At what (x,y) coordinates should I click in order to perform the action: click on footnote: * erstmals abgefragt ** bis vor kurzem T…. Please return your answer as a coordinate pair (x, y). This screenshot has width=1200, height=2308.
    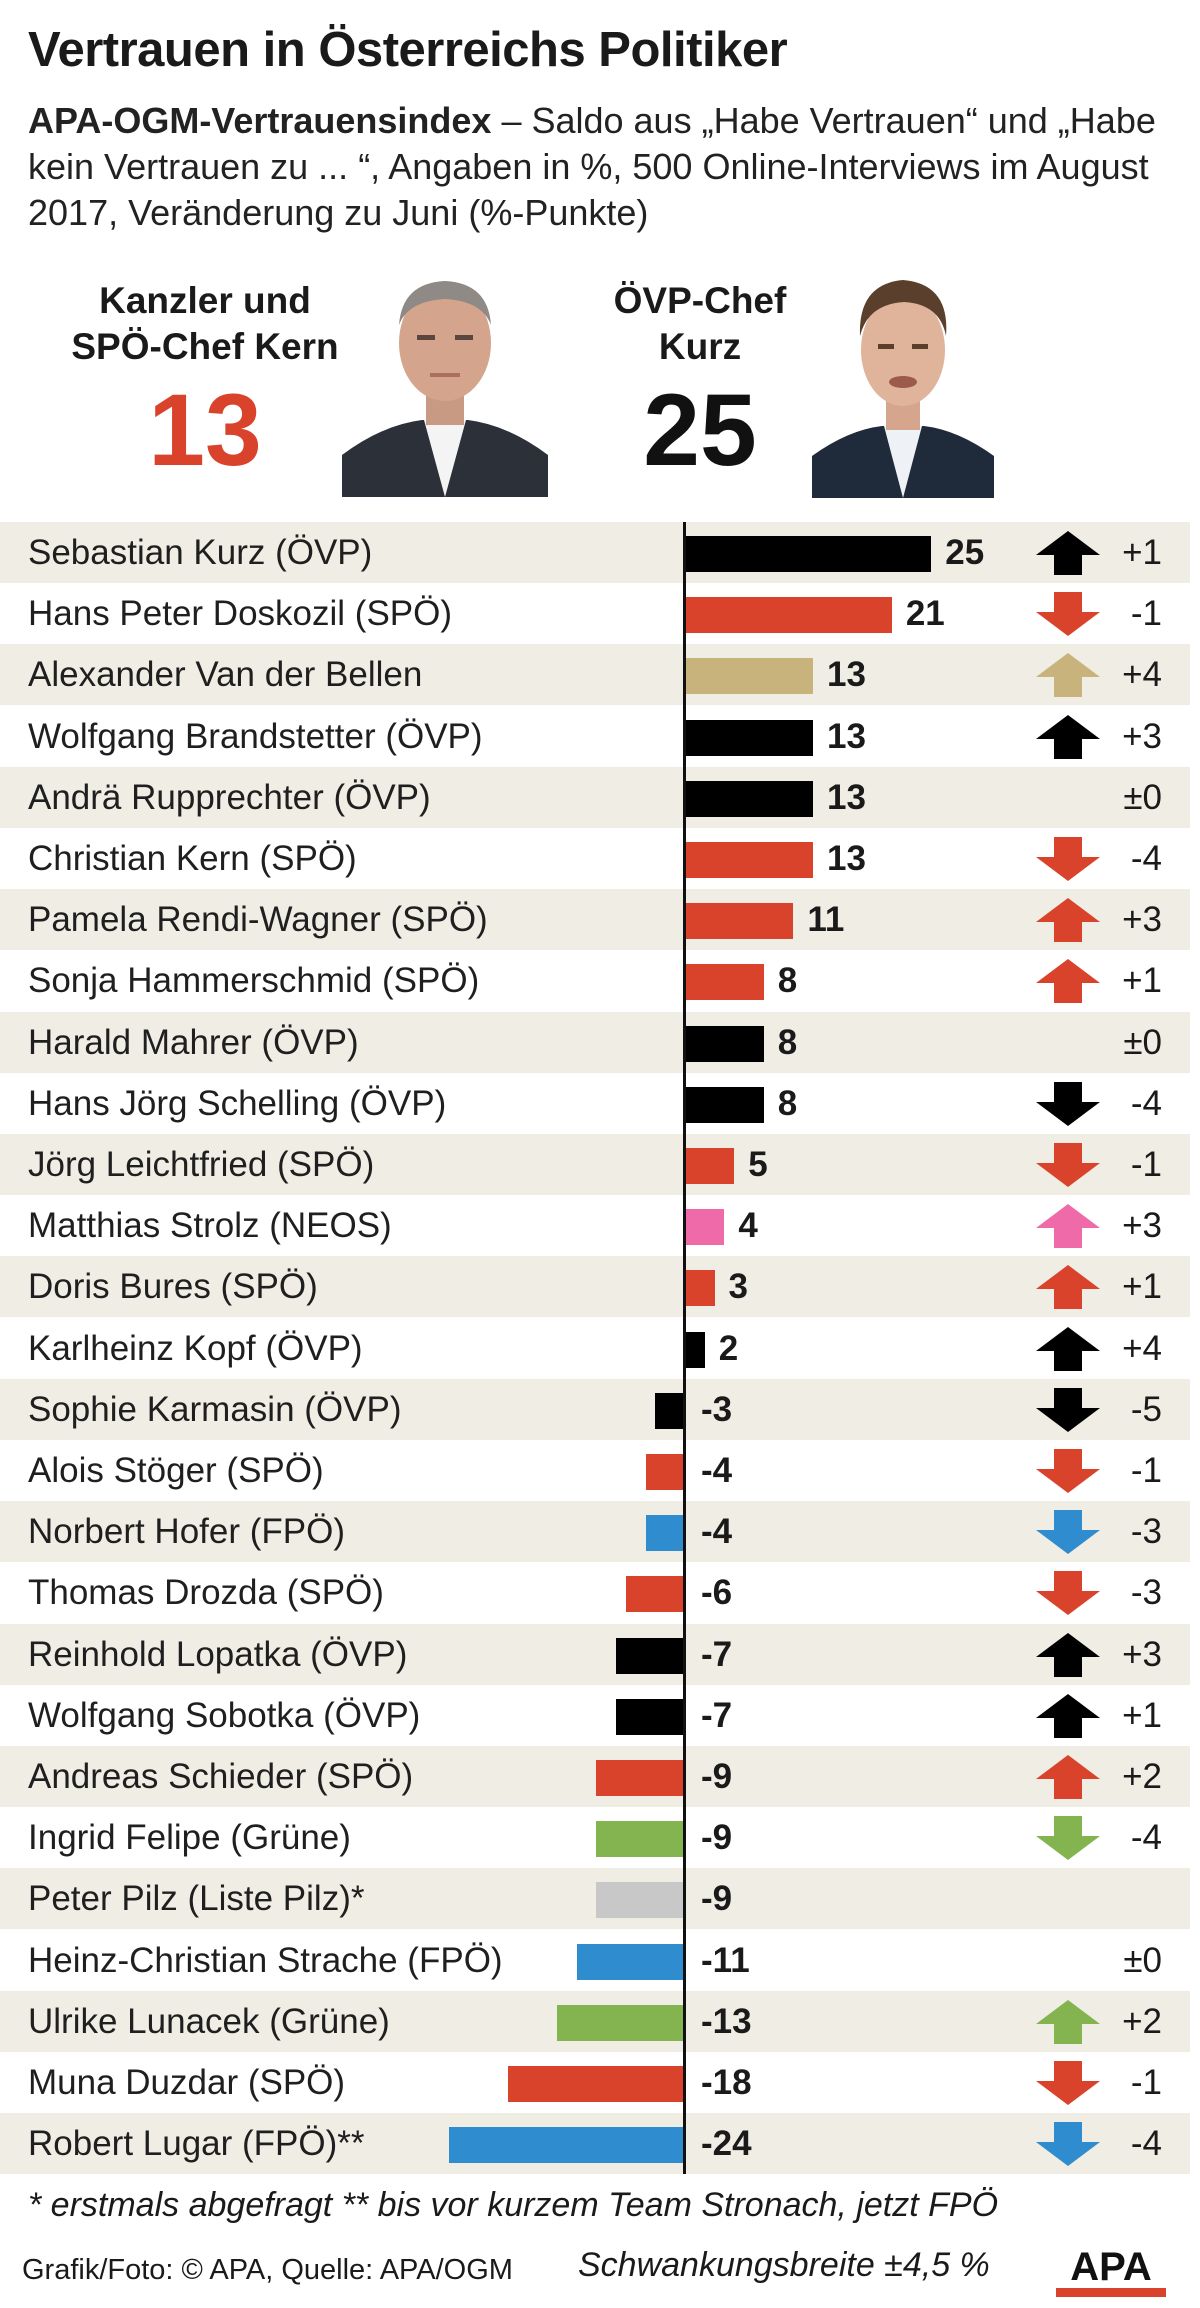
    Looking at the image, I should click on (513, 2205).